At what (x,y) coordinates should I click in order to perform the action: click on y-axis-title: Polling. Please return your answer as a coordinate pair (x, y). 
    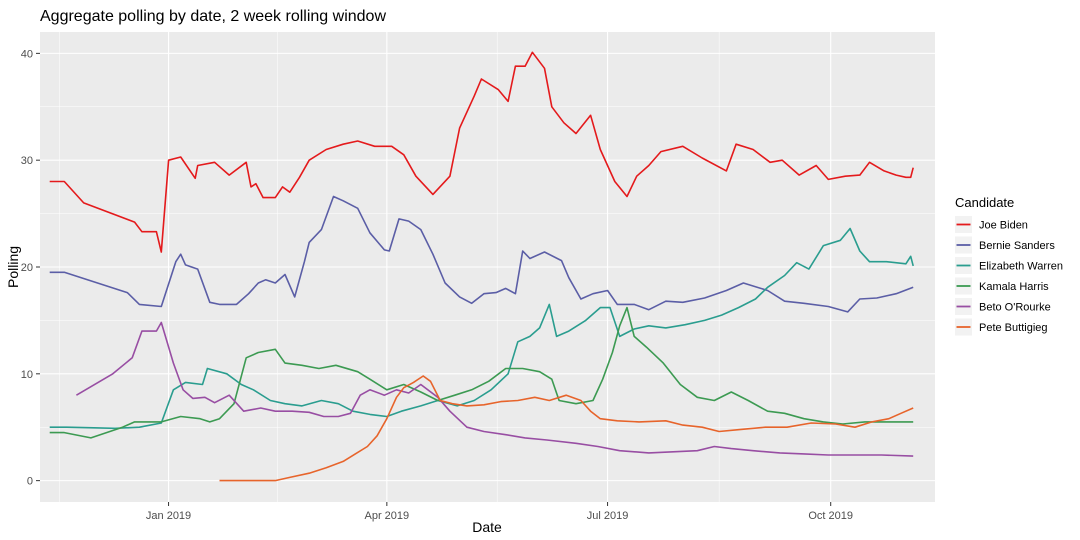
    Looking at the image, I should click on (13, 267).